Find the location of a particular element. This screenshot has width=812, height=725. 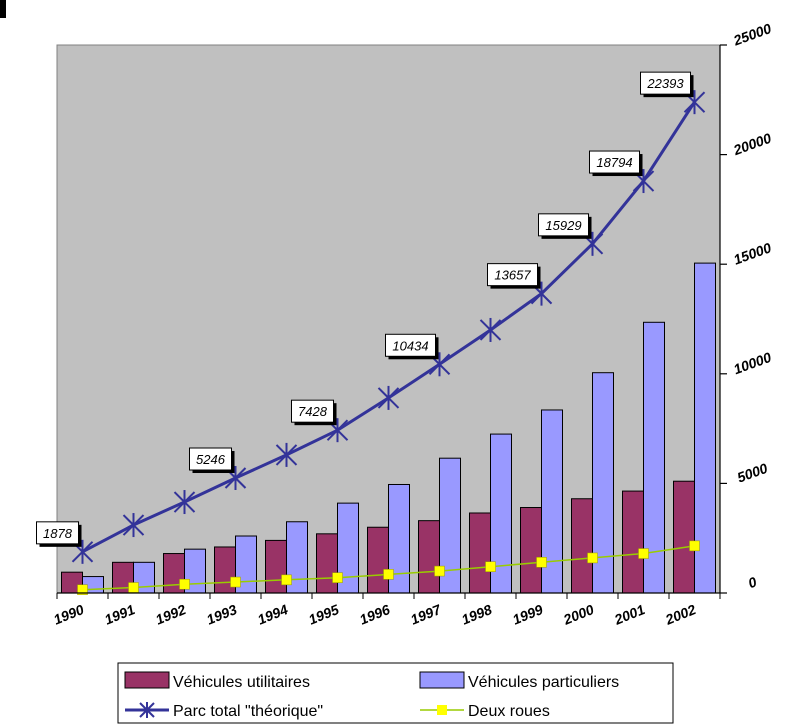

marker-parc-1998 is located at coordinates (490, 329).